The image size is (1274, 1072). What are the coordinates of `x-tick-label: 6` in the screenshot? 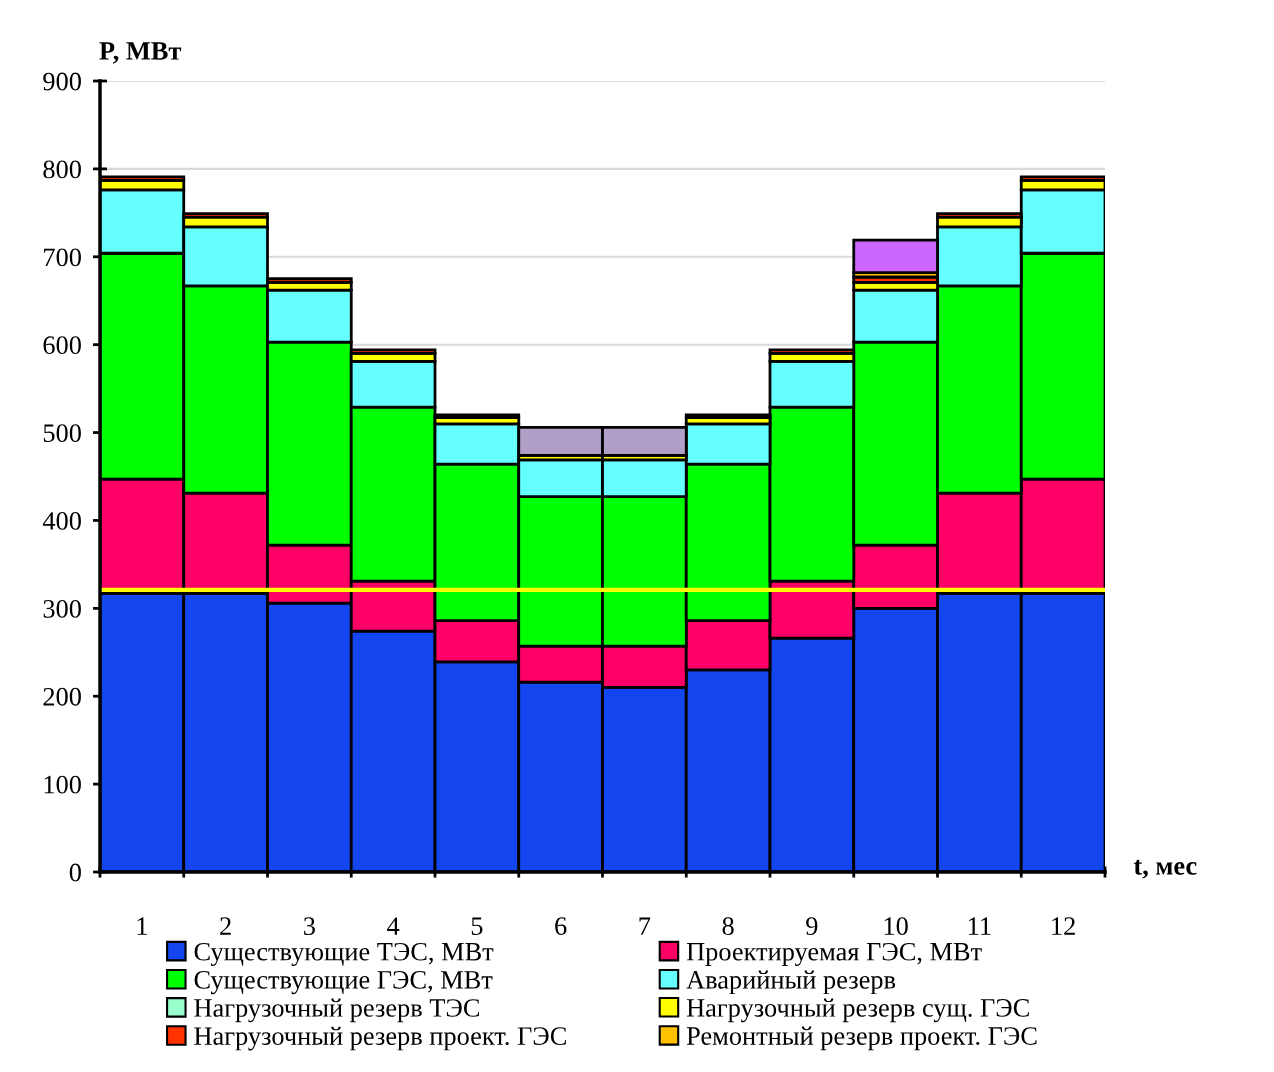 It's located at (561, 926).